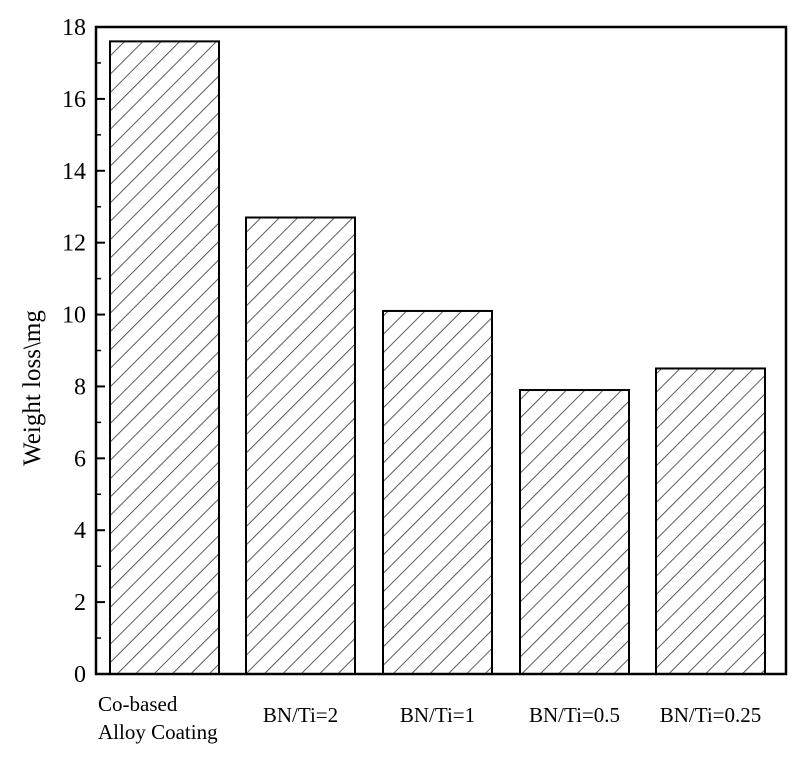 The width and height of the screenshot is (802, 761). I want to click on y-tick-label-10: 10, so click(74, 316).